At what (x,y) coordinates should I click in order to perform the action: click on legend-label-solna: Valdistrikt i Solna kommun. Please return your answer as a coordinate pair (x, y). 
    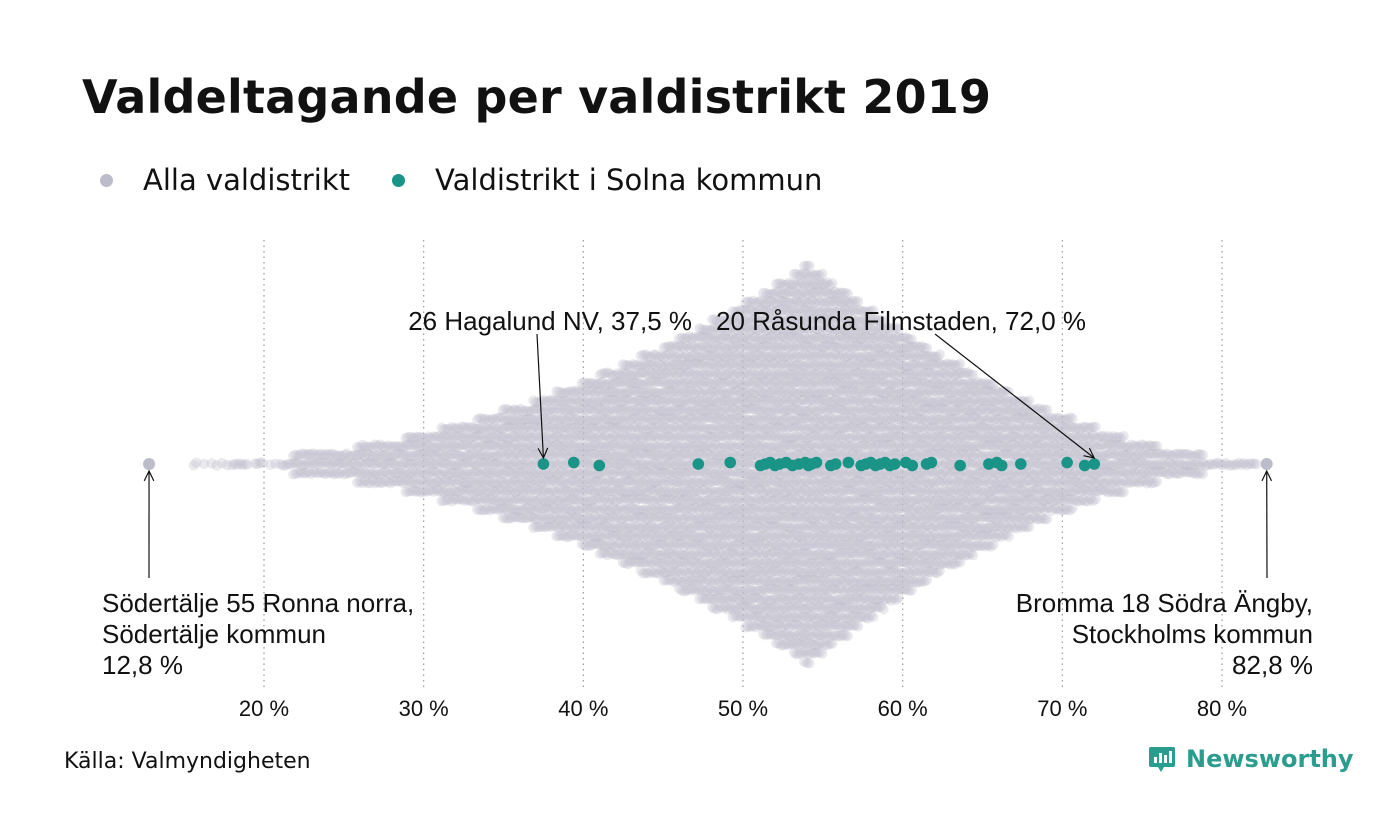
    Looking at the image, I should click on (629, 180).